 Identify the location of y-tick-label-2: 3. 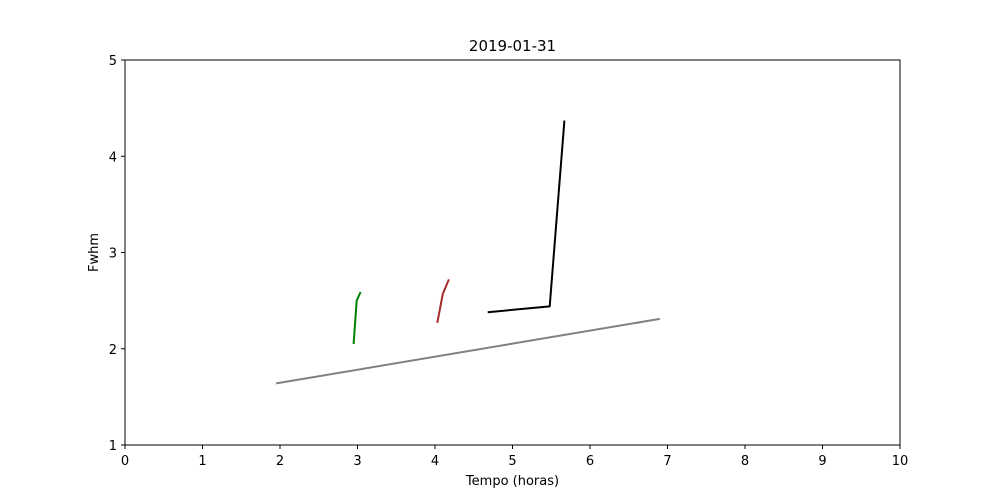
(113, 254).